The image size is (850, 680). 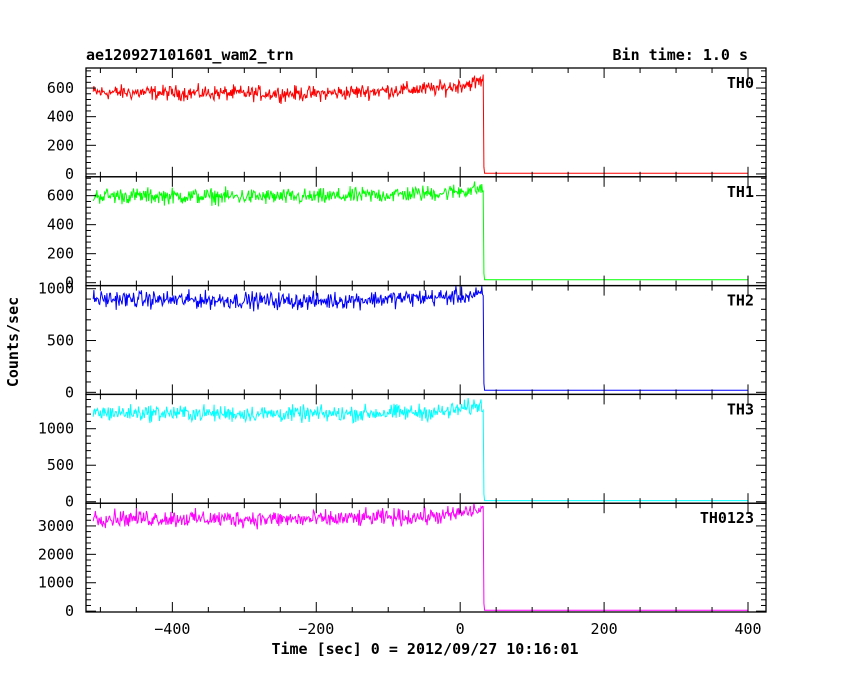 I want to click on x-tick-label: −400, so click(x=172, y=629).